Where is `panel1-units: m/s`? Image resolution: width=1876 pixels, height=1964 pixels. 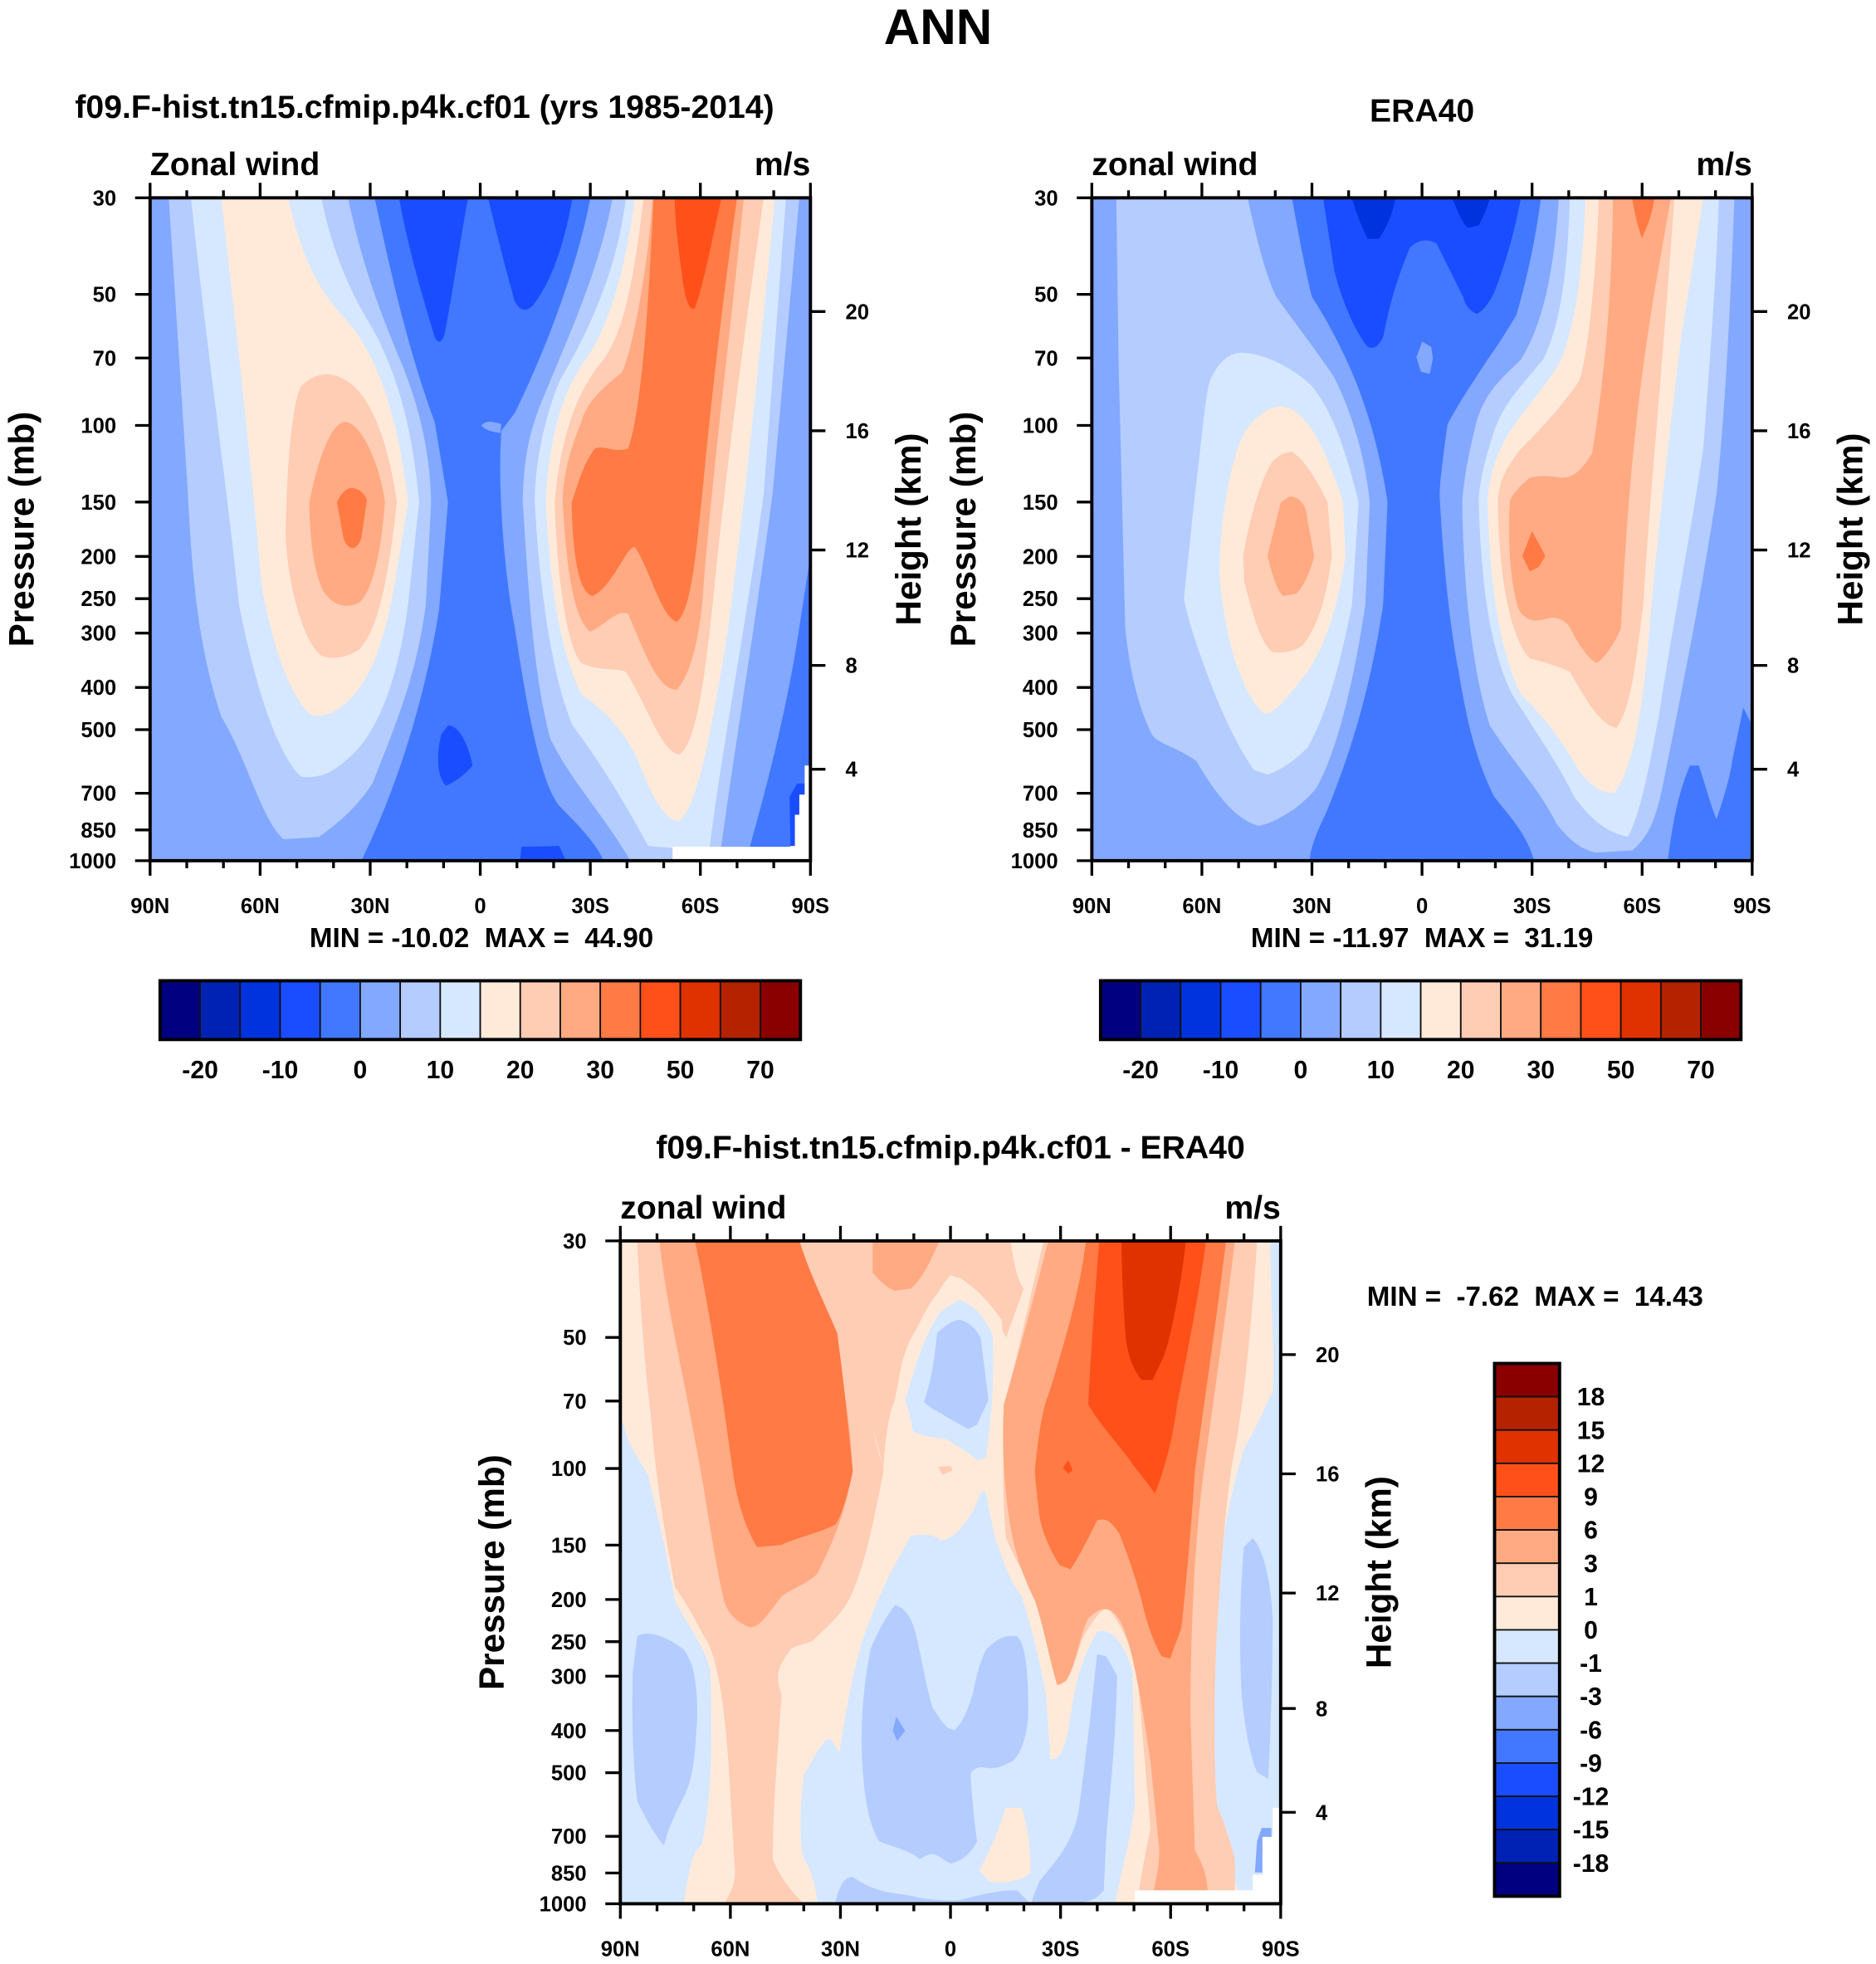
panel1-units: m/s is located at coordinates (782, 165).